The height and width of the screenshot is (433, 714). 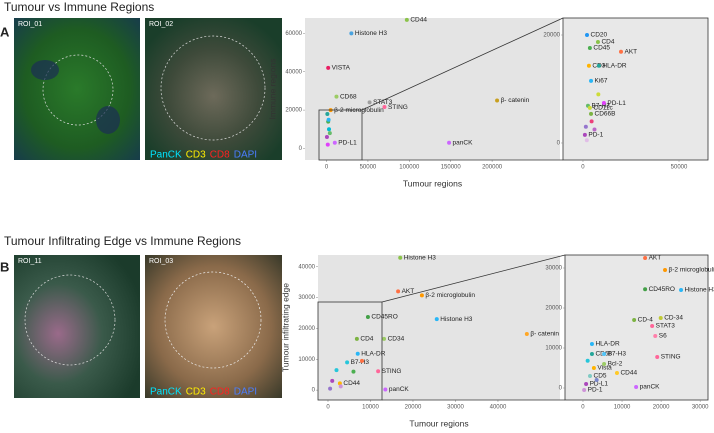 I want to click on point-label: CD-34, so click(x=673, y=318).